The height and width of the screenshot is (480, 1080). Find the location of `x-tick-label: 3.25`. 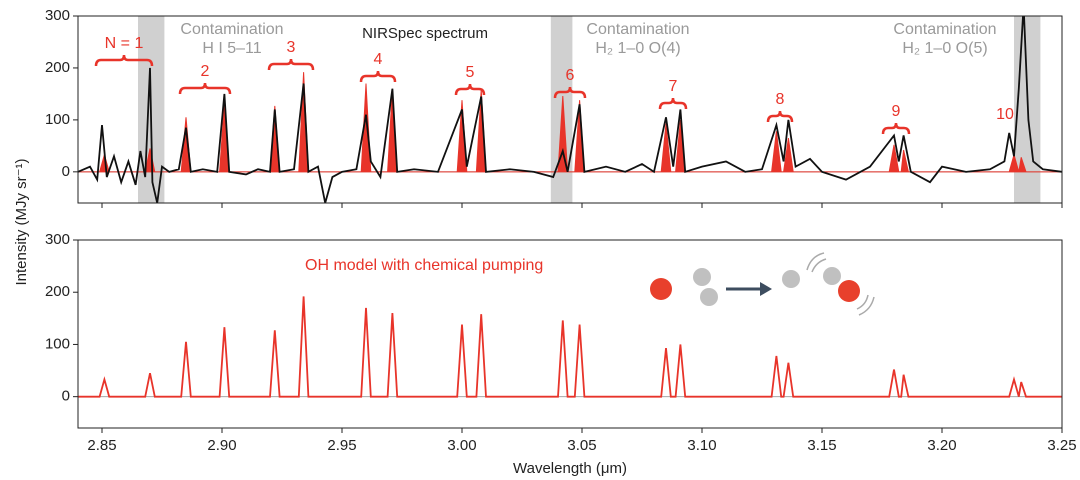

x-tick-label: 3.25 is located at coordinates (1061, 445).